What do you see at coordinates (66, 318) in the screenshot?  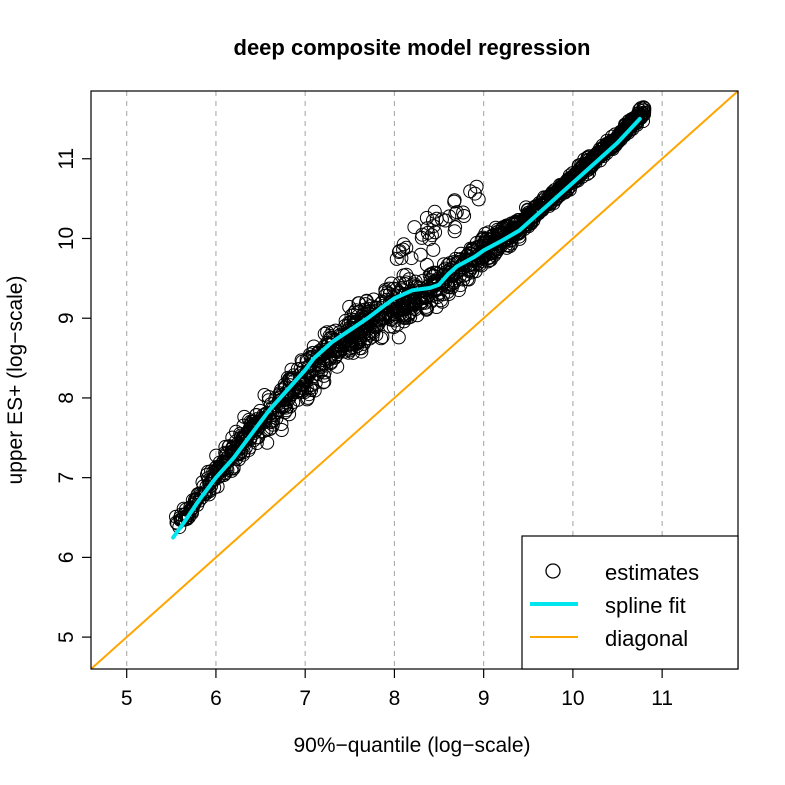 I see `y-tick-label-9: 9` at bounding box center [66, 318].